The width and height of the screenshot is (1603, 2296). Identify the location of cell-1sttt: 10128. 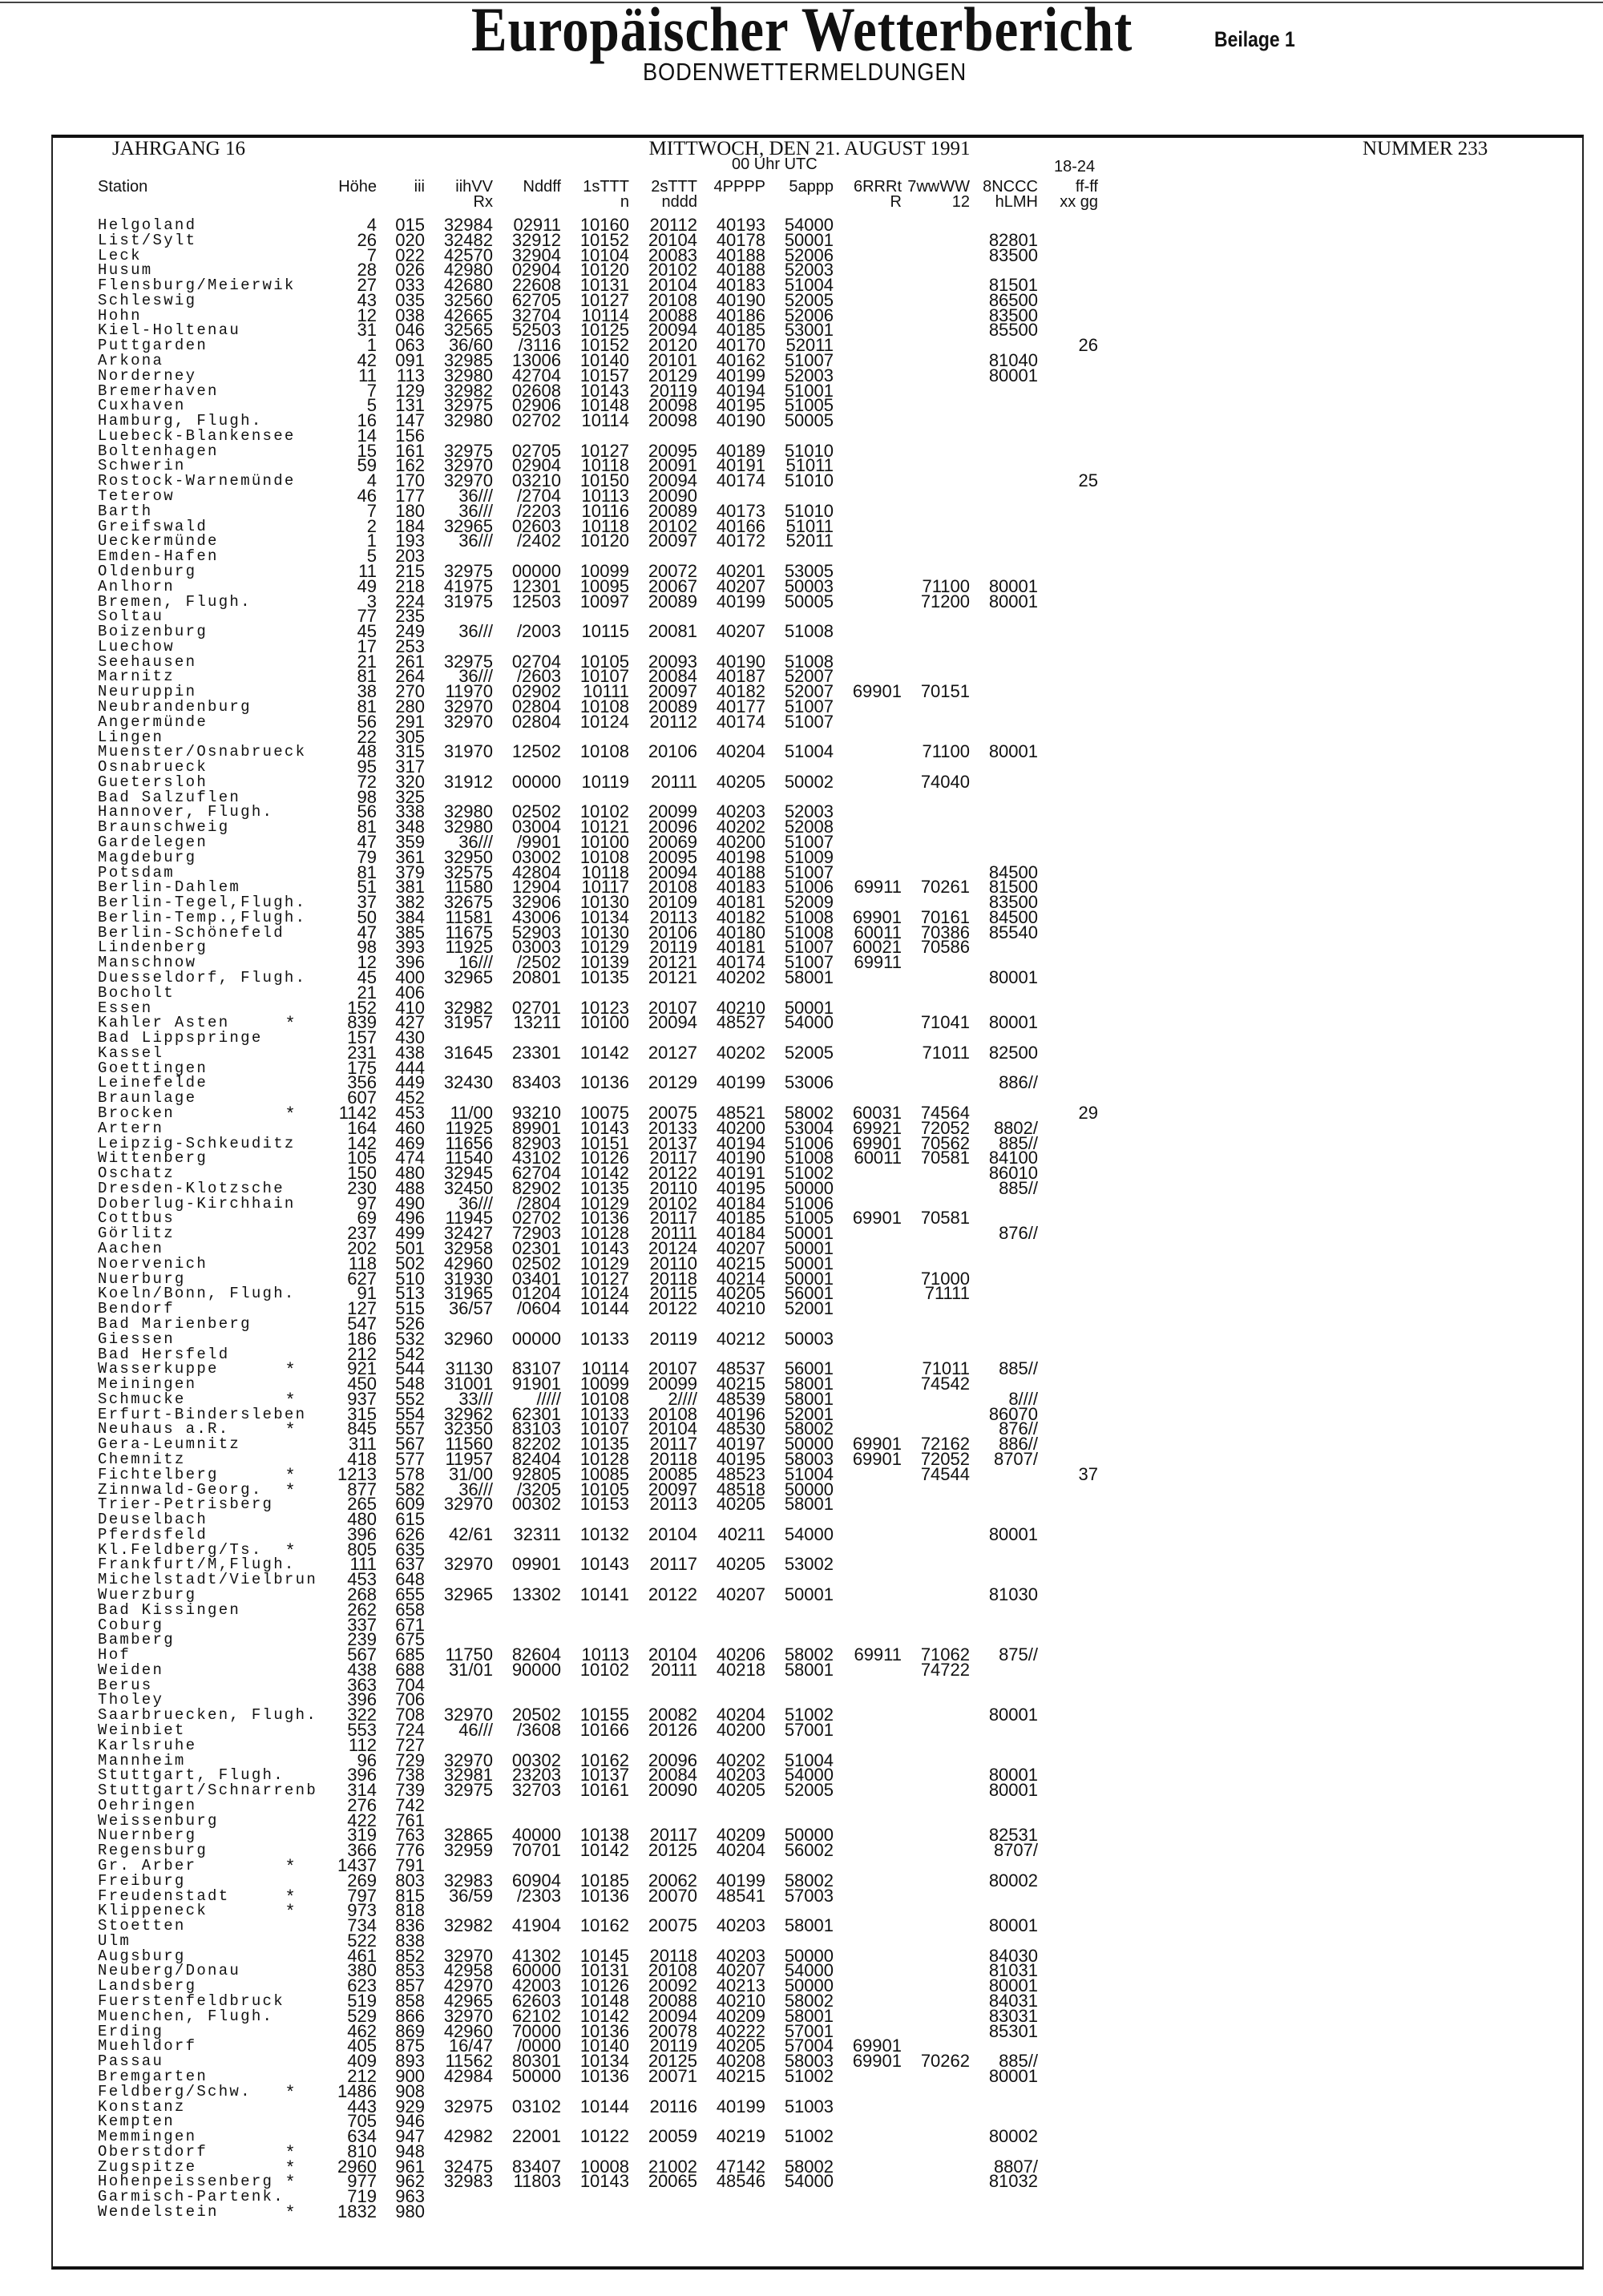
(604, 1458).